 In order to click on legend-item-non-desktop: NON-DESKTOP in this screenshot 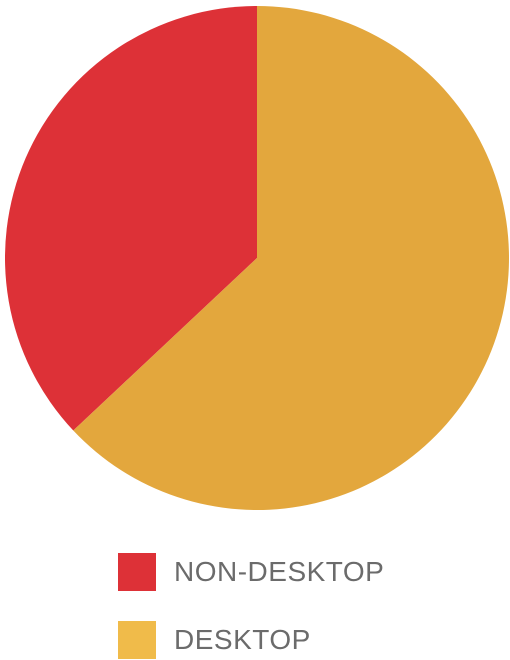, I will do `click(251, 572)`.